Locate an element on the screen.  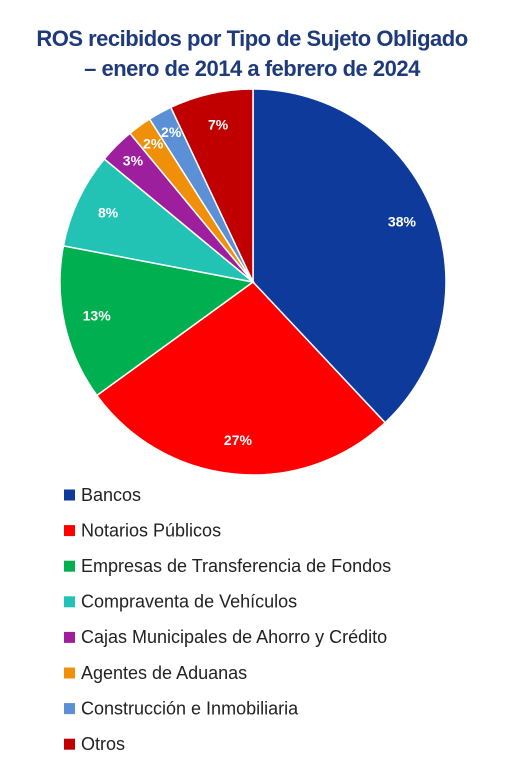
legend-label: Empresas de Transferencia de Fondos is located at coordinates (236, 566).